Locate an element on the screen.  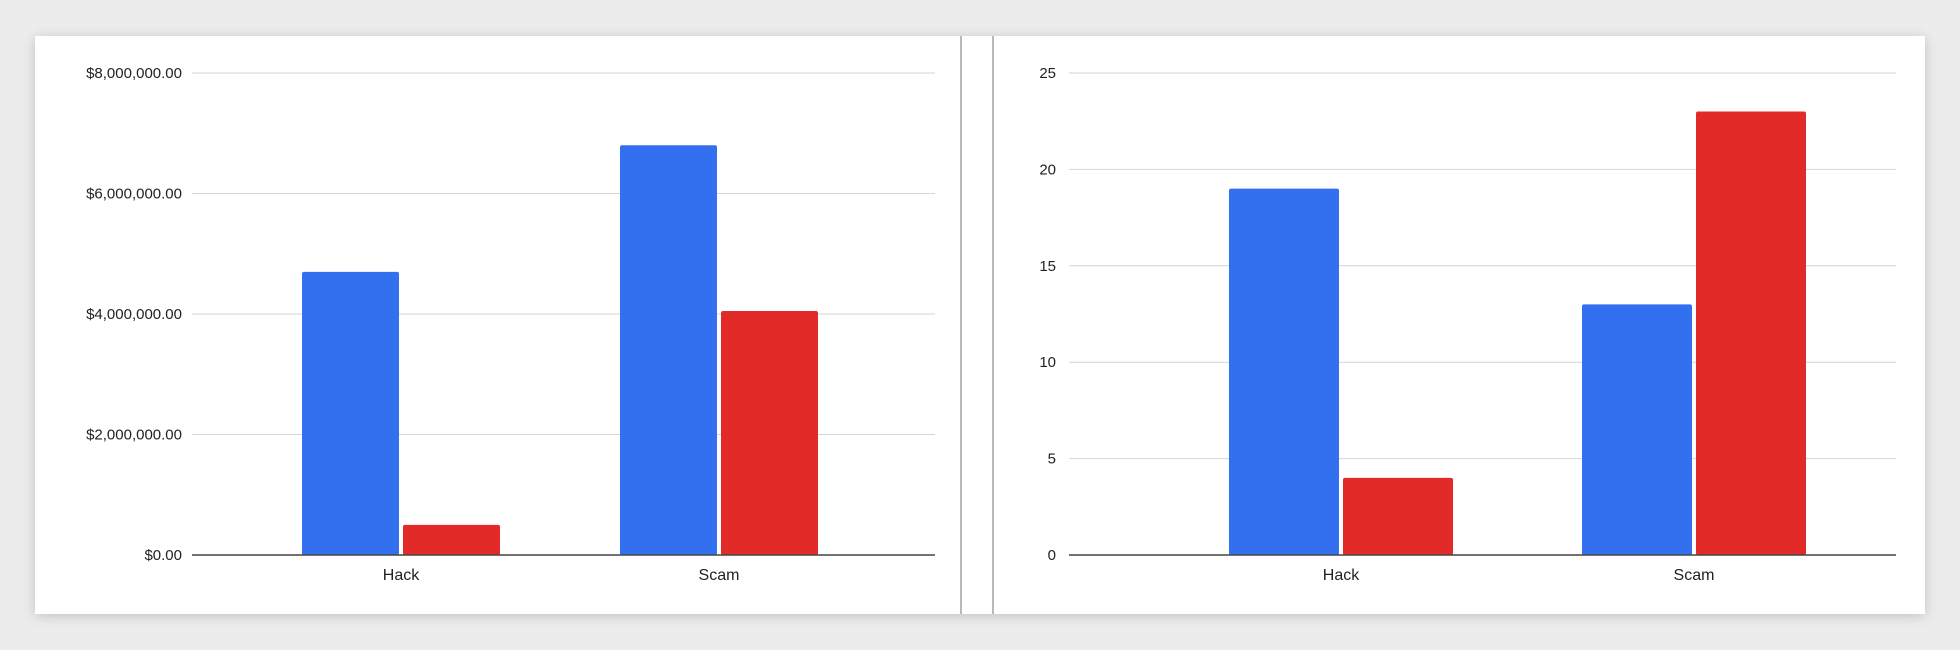
y-tick-label: $0.00 is located at coordinates (163, 555).